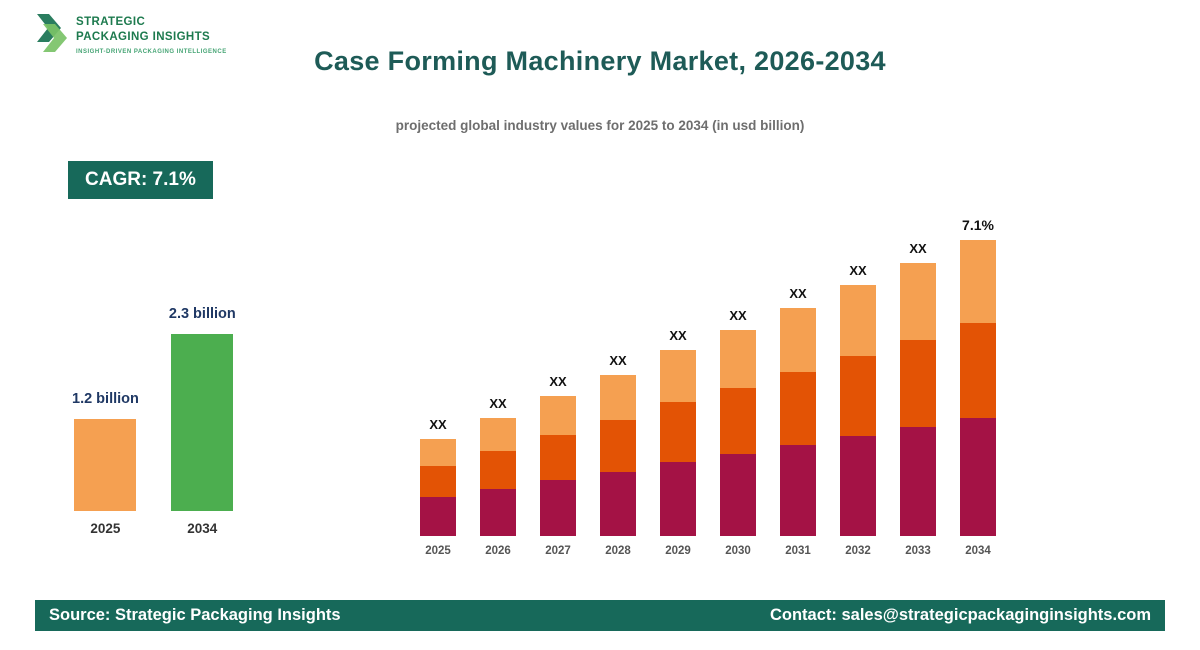 This screenshot has height=650, width=1200. What do you see at coordinates (111, 22) in the screenshot?
I see `logo-name-line1: STRATEGIC` at bounding box center [111, 22].